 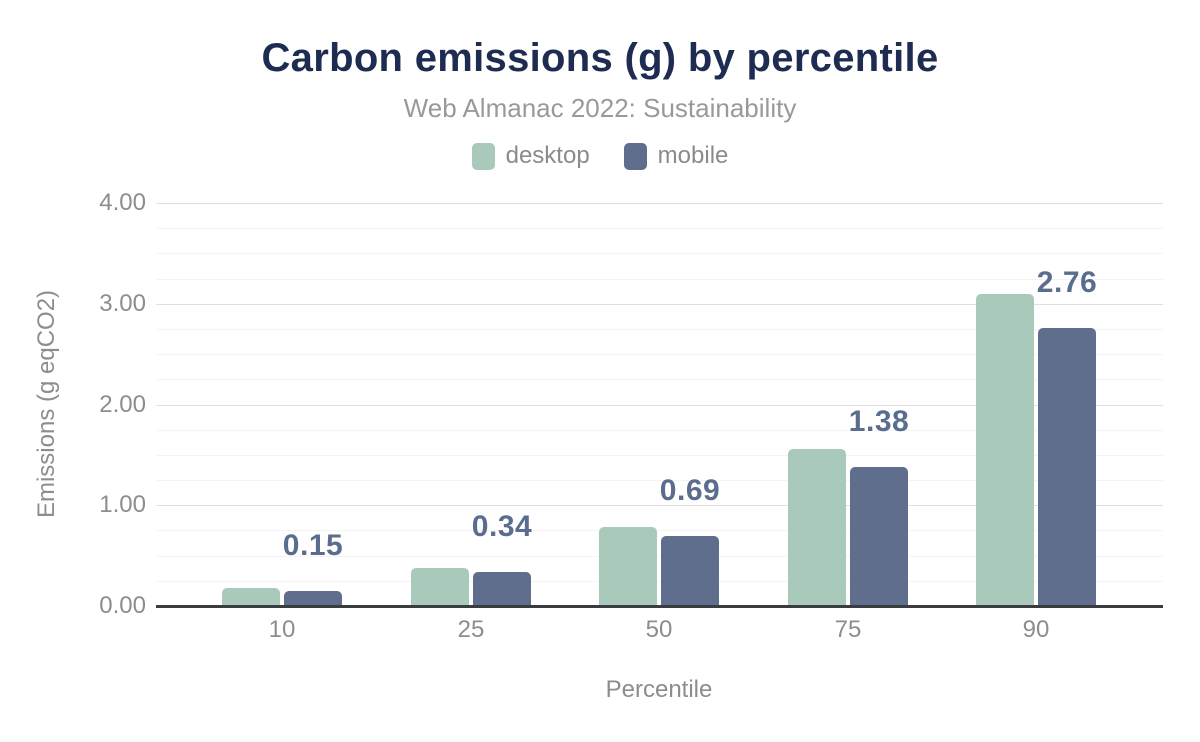 I want to click on bar-mobile-p25, so click(x=502, y=589).